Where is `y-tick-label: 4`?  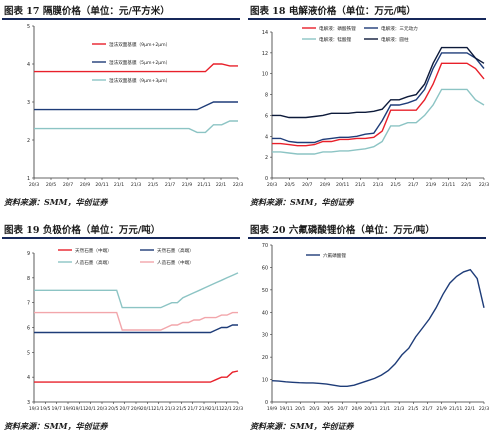
y-tick-label: 4 is located at coordinates (28, 378).